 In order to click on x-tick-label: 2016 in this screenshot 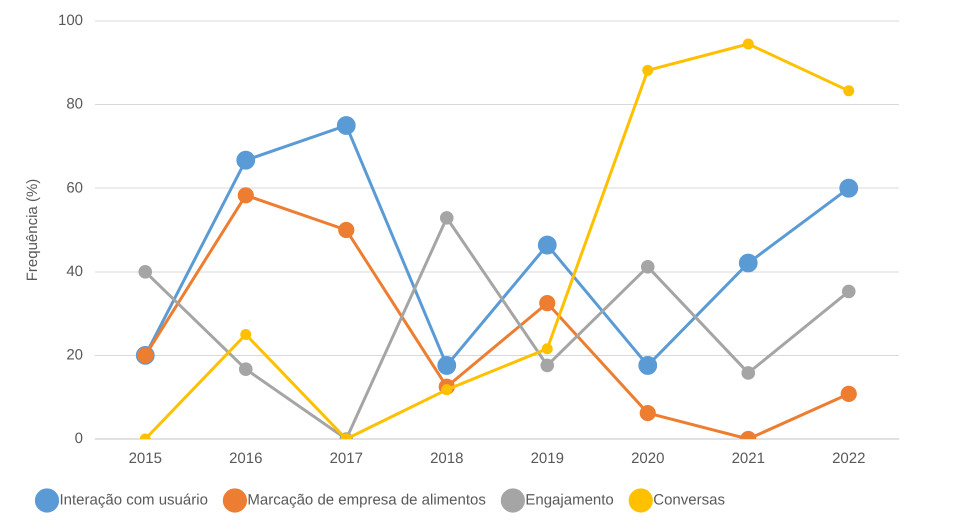, I will do `click(245, 459)`.